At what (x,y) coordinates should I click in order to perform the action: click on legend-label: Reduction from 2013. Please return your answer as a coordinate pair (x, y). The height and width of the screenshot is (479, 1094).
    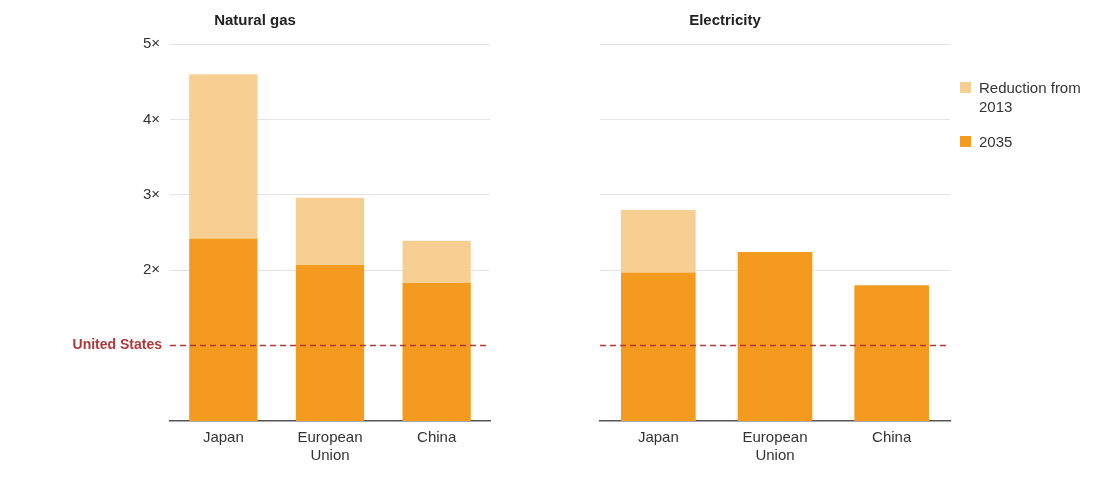
    Looking at the image, I should click on (1030, 97).